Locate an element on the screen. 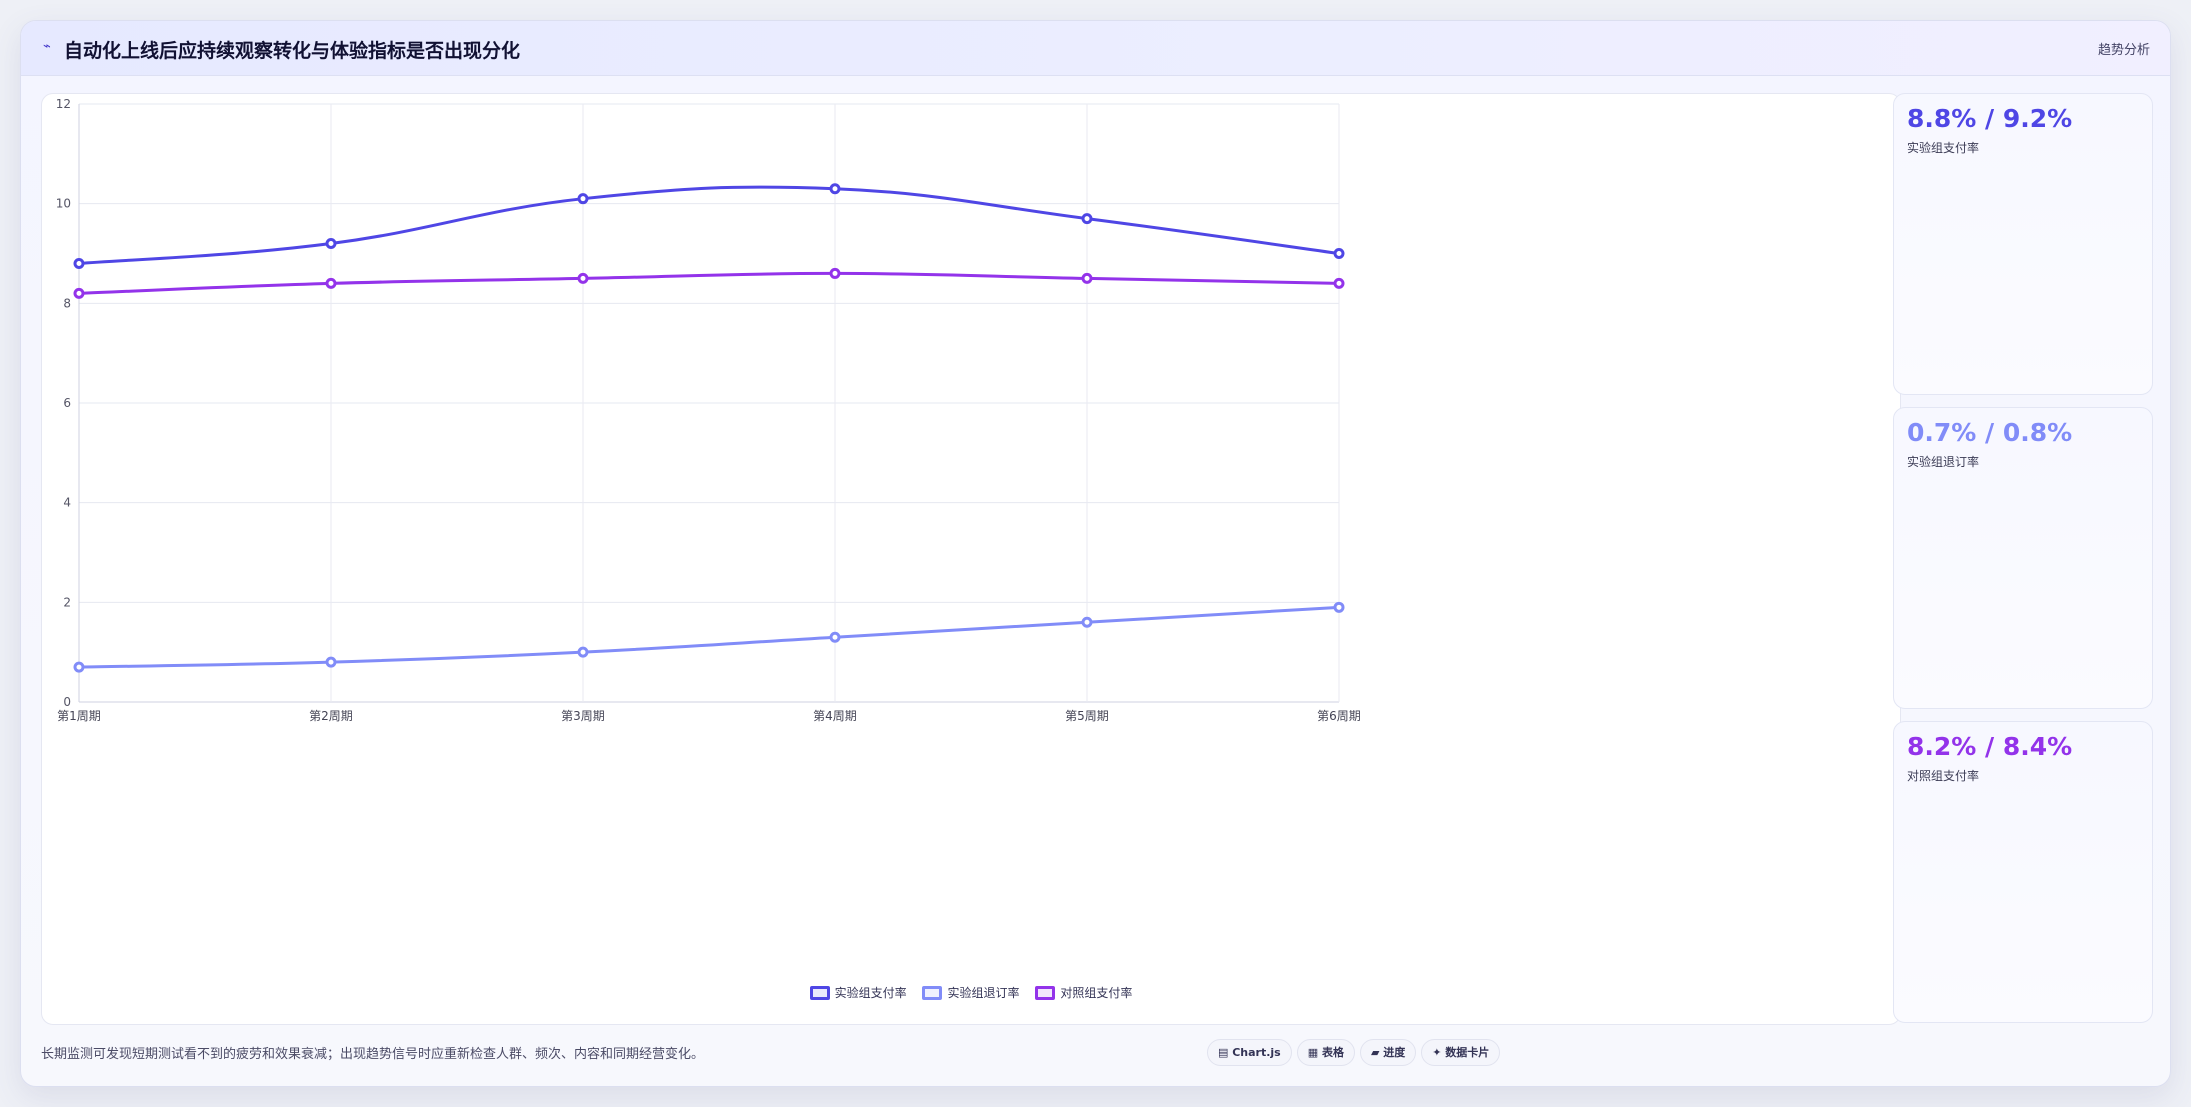 The image size is (2191, 1107). trend-analysis-link: 趋势分析 is located at coordinates (2123, 50).